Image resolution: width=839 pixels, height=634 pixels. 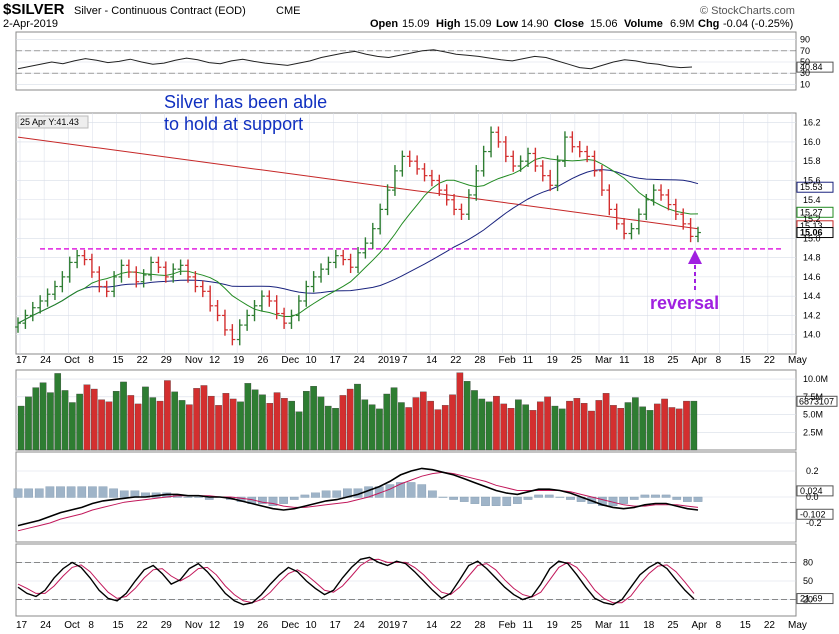 I want to click on bottom-x-tick-label: 29, so click(x=167, y=625).